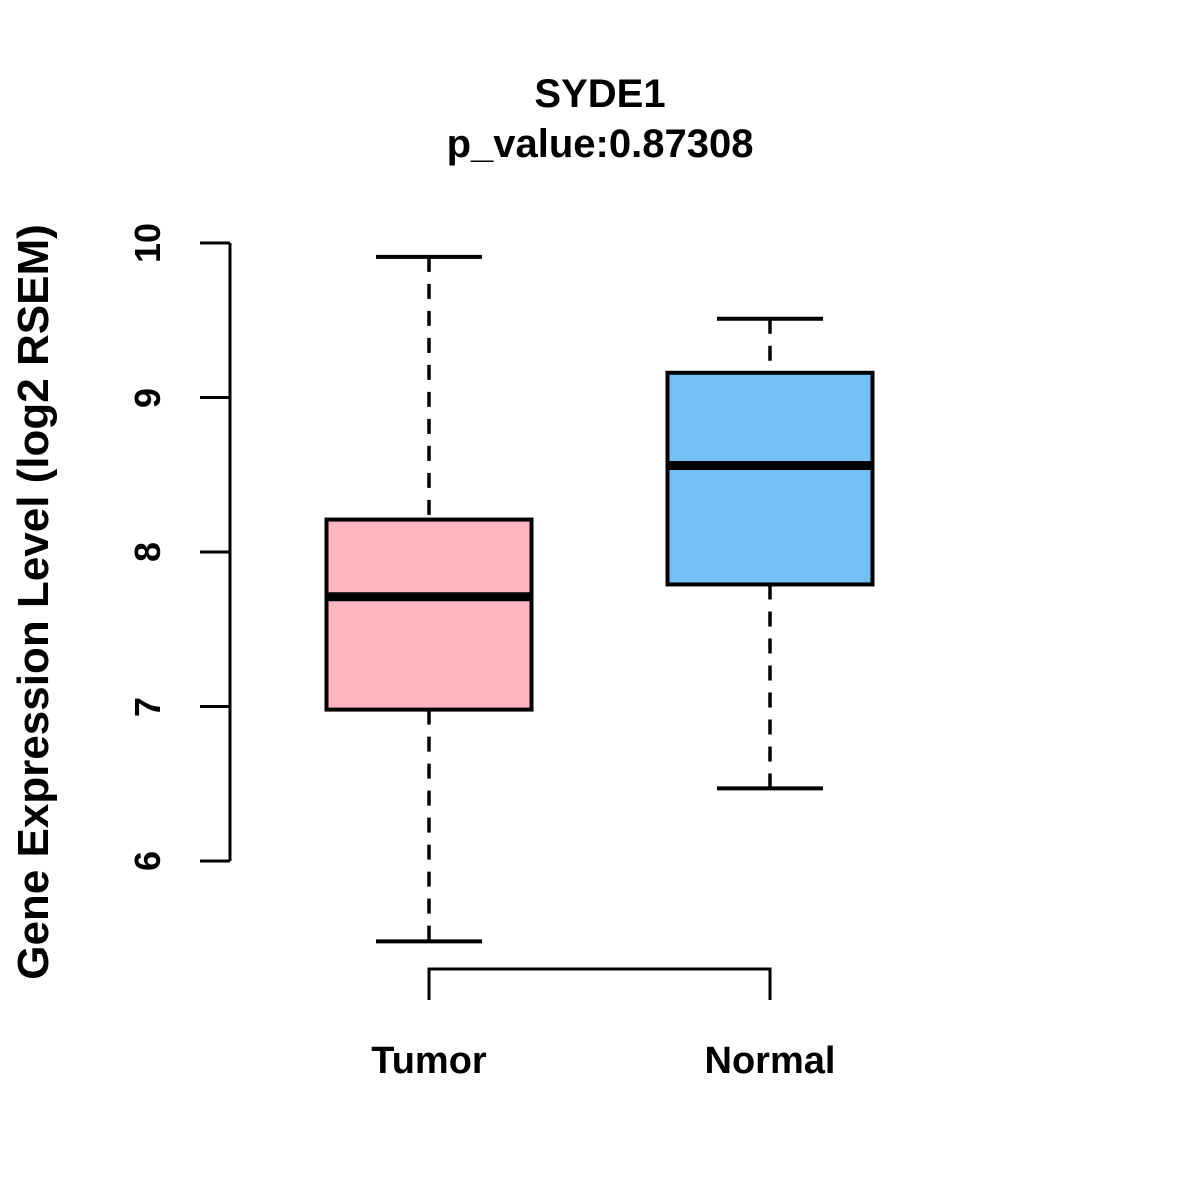 The width and height of the screenshot is (1200, 1200). What do you see at coordinates (429, 614) in the screenshot?
I see `box-tumor` at bounding box center [429, 614].